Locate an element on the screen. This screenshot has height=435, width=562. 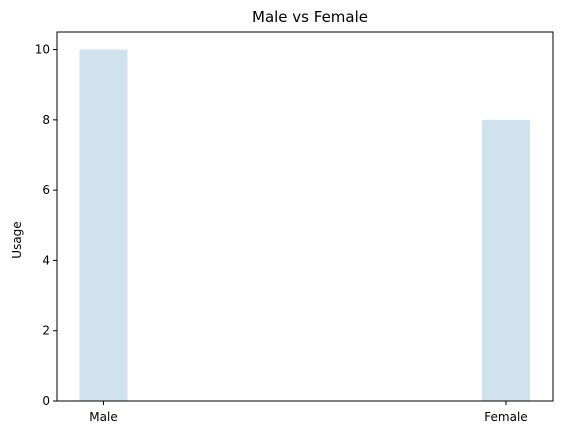
bar-male is located at coordinates (103, 225).